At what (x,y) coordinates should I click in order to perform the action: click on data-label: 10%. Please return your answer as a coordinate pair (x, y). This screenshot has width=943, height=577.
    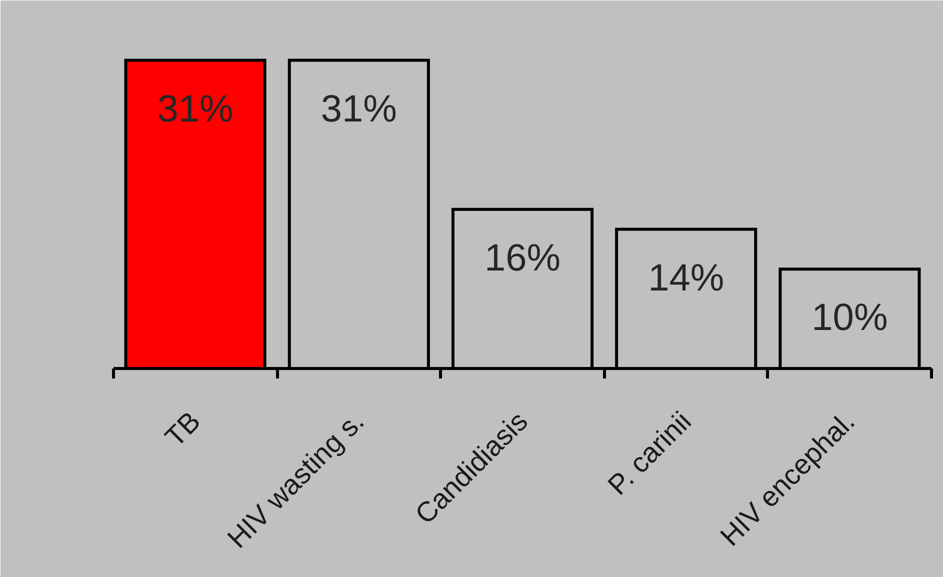
    Looking at the image, I should click on (850, 318).